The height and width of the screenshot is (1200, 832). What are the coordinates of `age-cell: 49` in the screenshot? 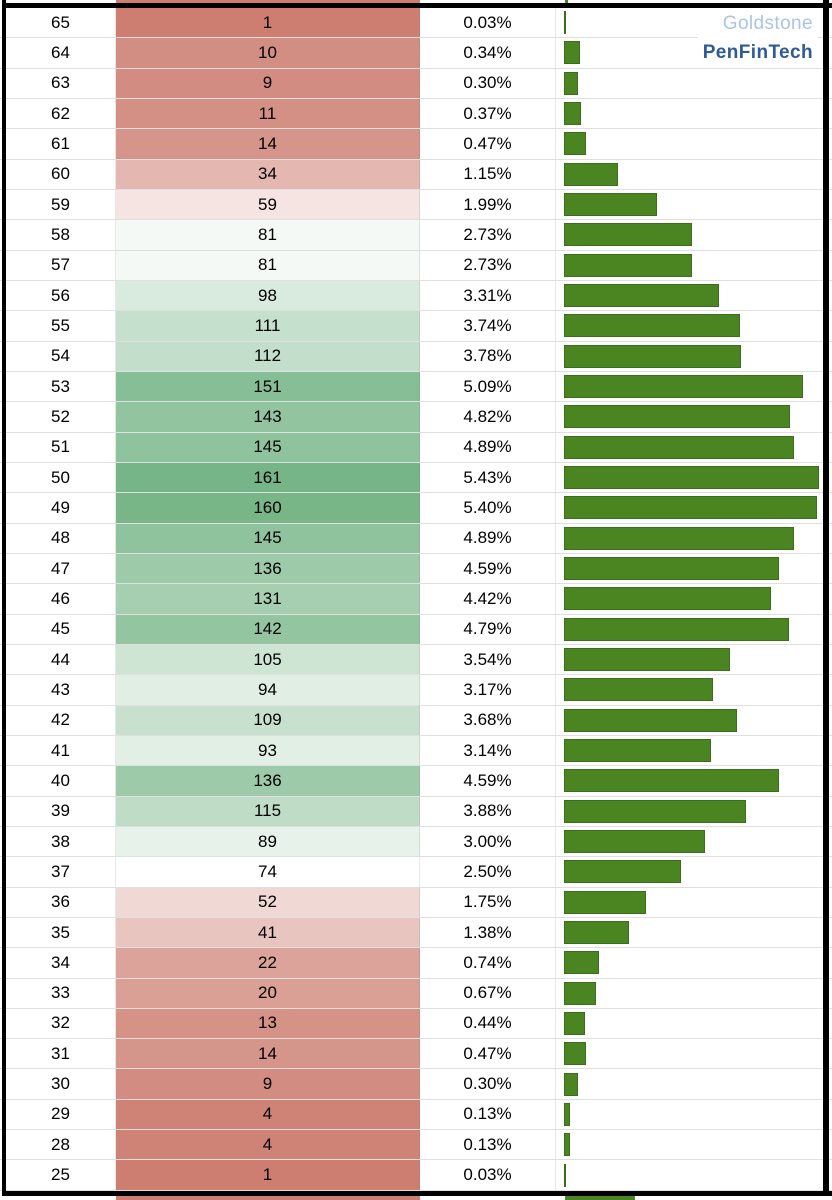 It's located at (61, 508).